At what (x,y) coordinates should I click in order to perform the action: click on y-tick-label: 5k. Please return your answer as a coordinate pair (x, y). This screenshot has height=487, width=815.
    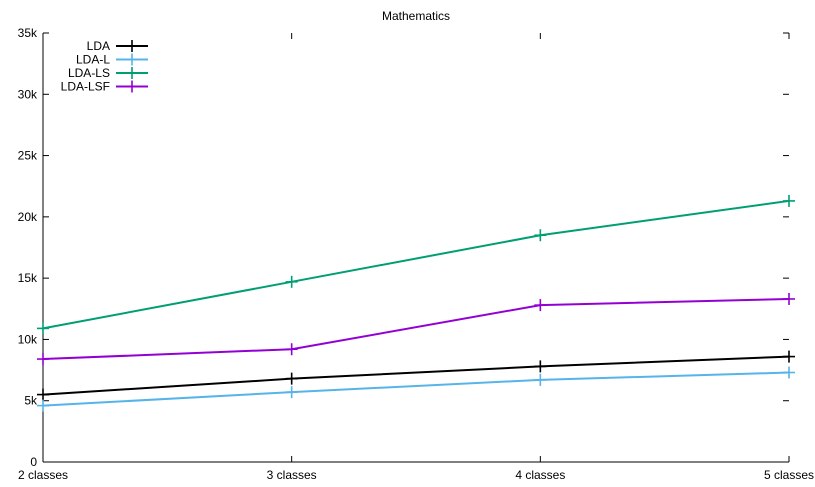
    Looking at the image, I should click on (31, 401).